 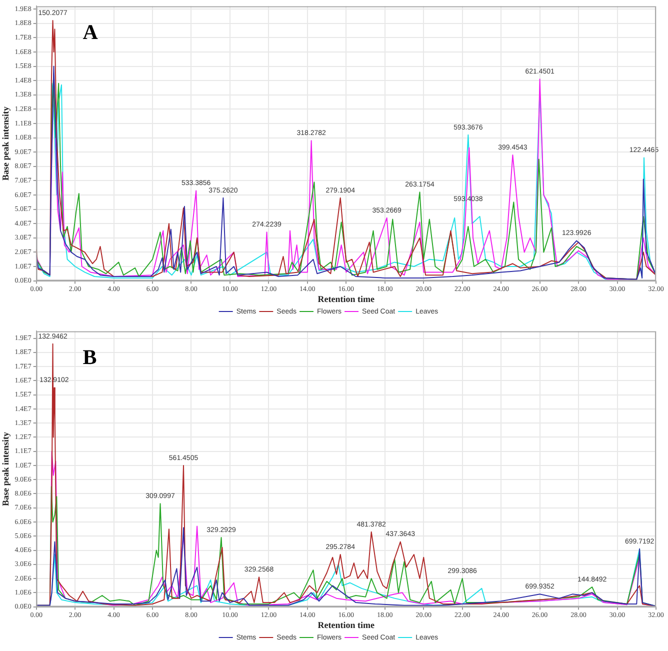 What do you see at coordinates (90, 32) in the screenshot?
I see `text: A` at bounding box center [90, 32].